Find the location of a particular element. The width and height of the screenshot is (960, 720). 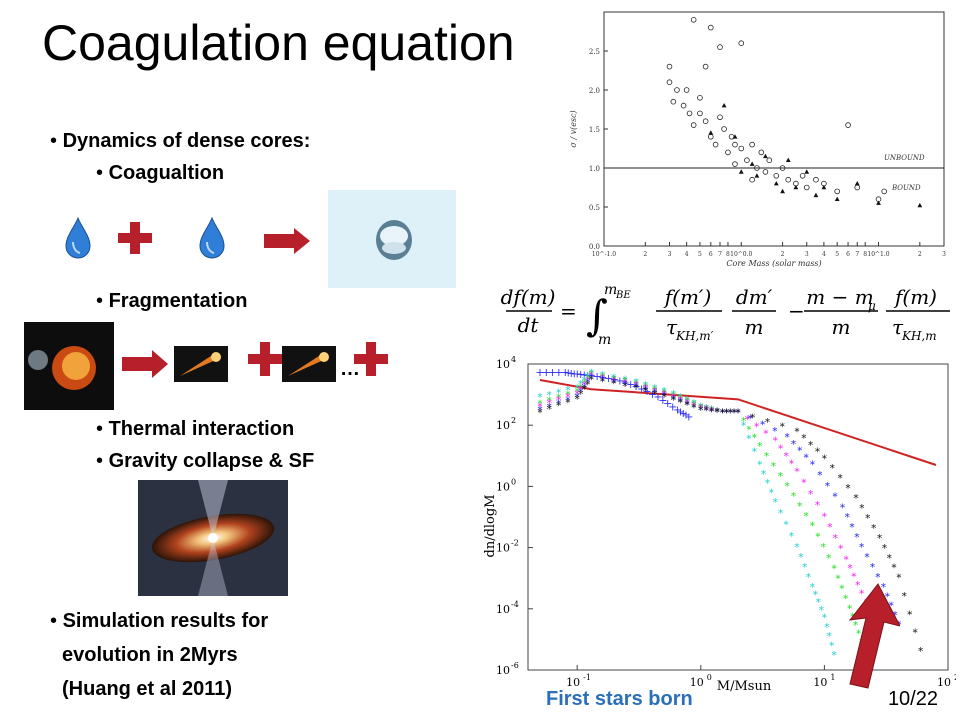

arrow-right-icon is located at coordinates (287, 241).